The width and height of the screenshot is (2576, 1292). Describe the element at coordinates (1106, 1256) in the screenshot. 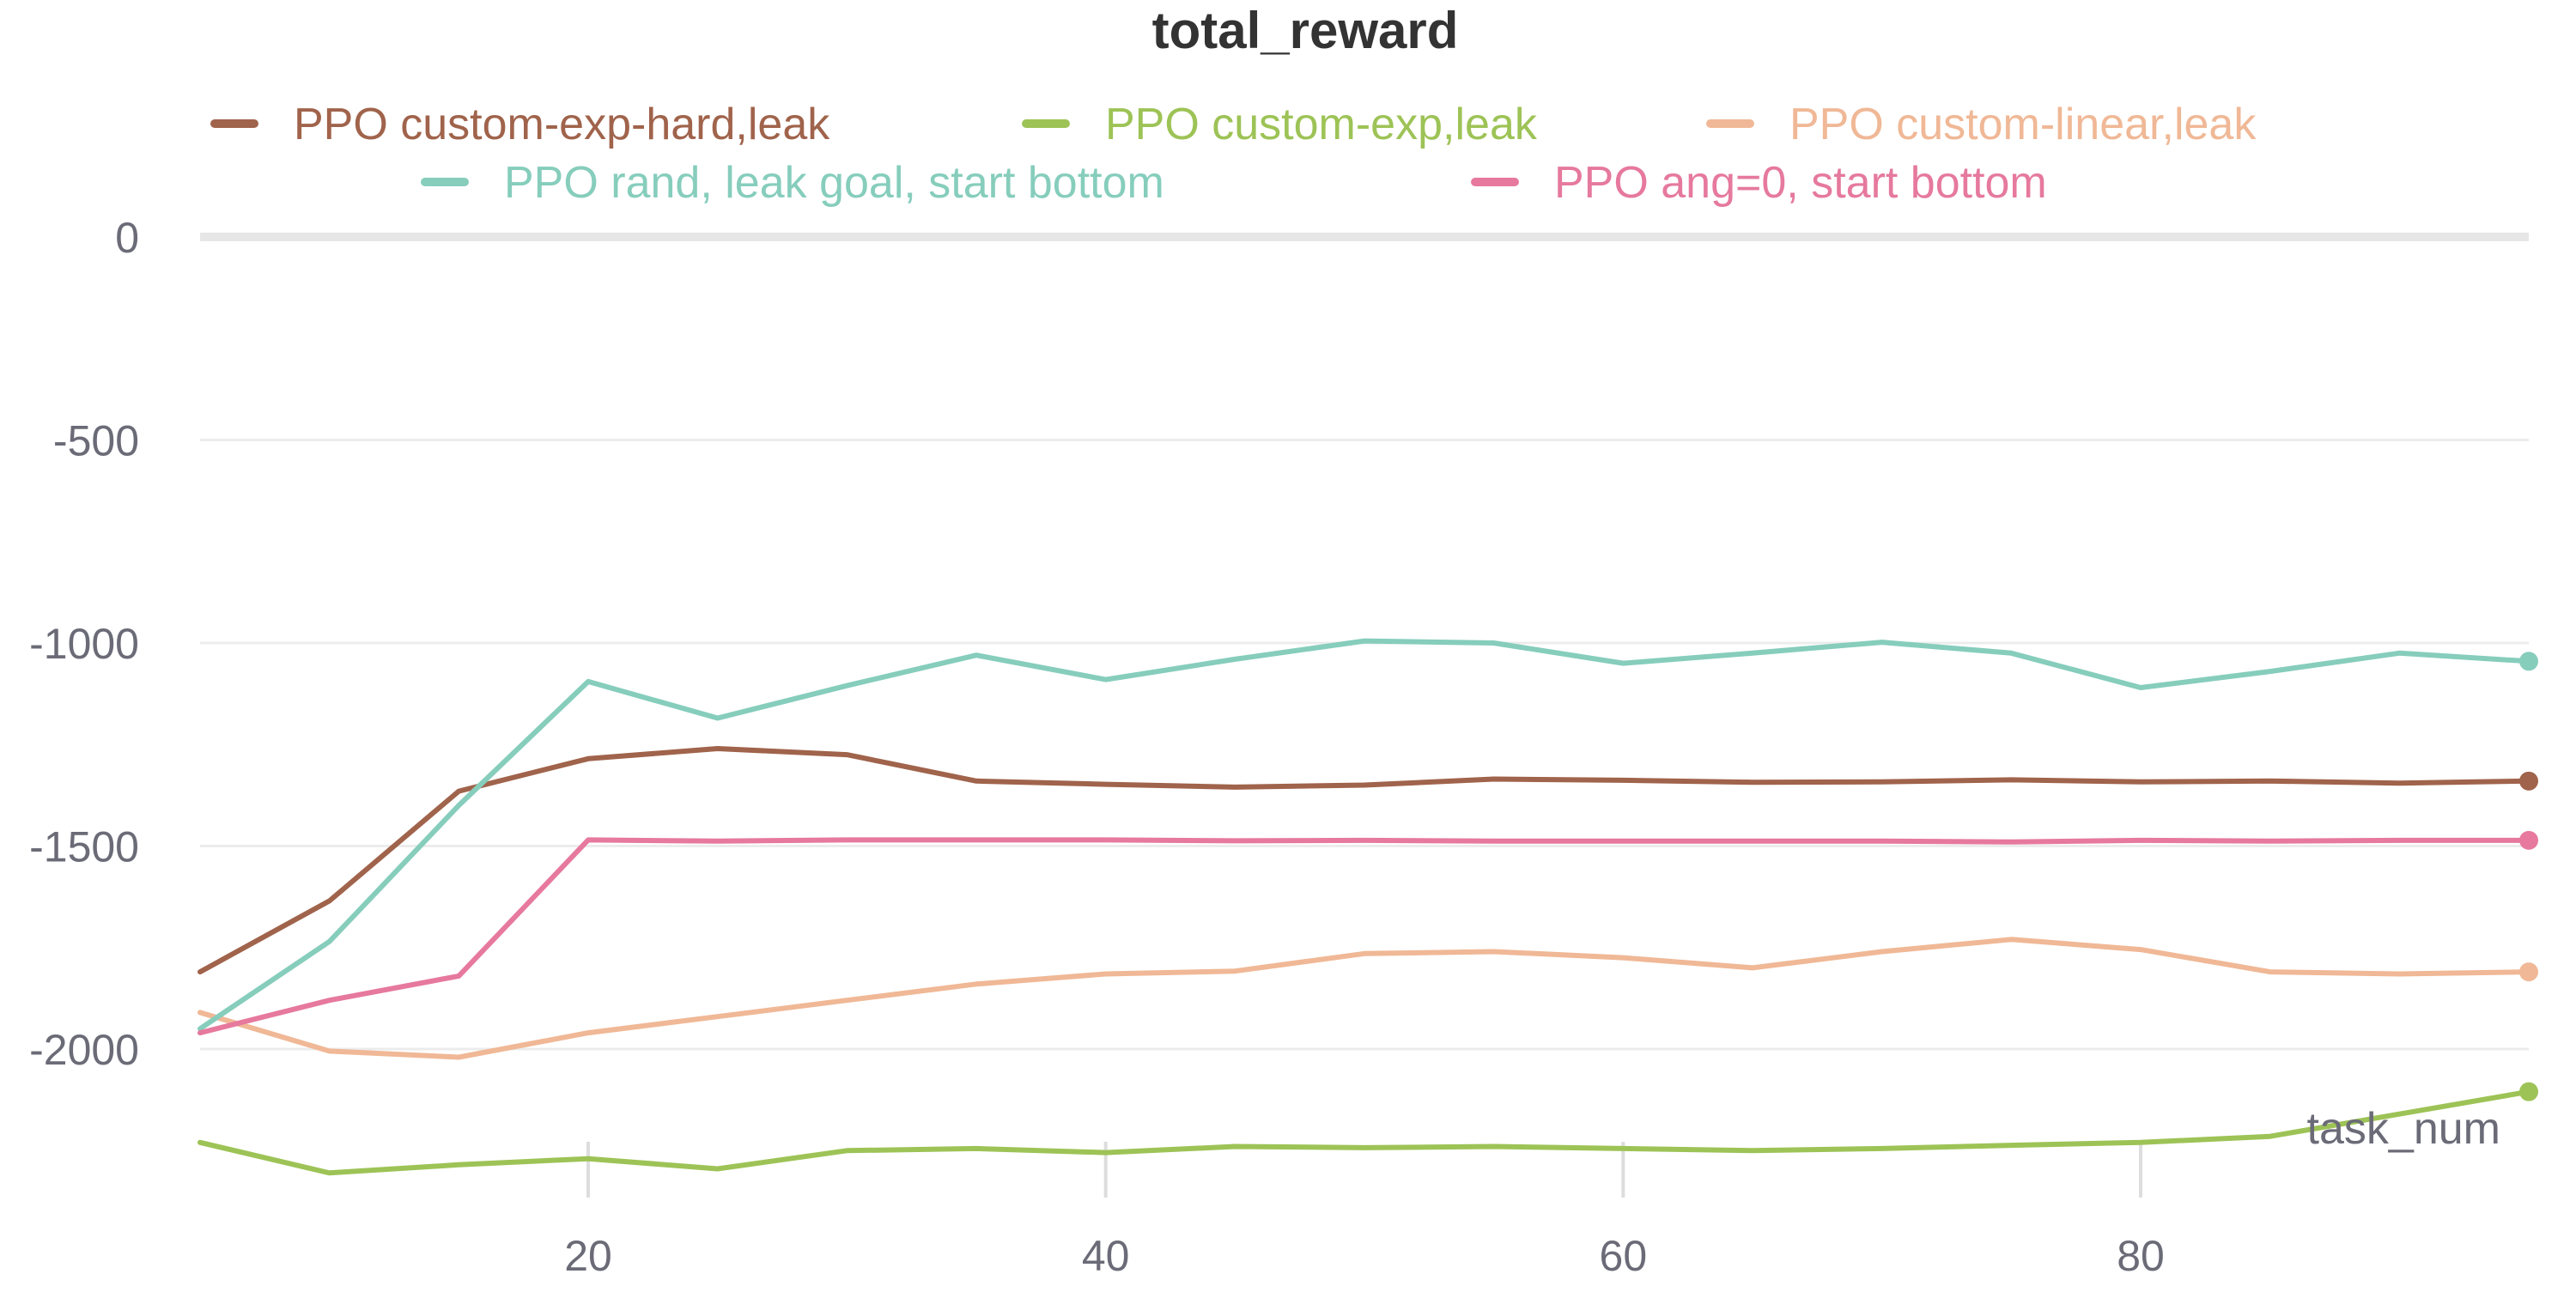

I see `x-tick-label: 40` at that location.